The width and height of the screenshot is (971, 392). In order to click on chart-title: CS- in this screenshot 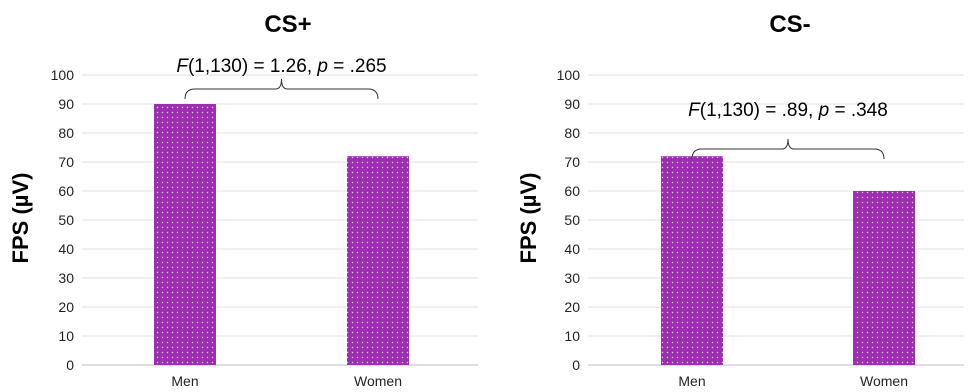, I will do `click(789, 24)`.